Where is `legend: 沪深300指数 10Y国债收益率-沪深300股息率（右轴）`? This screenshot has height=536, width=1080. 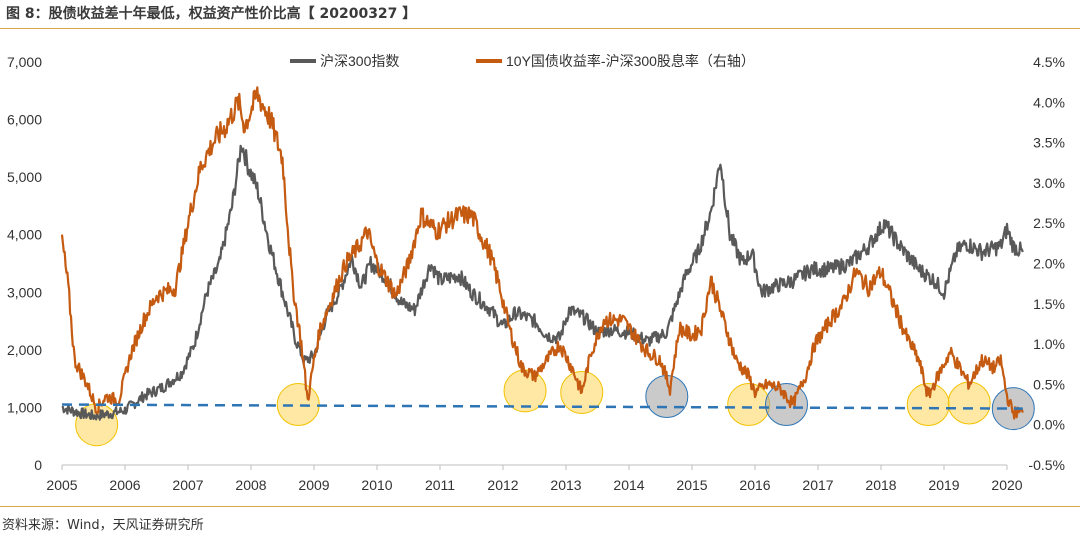
legend: 沪深300指数 10Y国债收益率-沪深300股息率（右轴） is located at coordinates (522, 61).